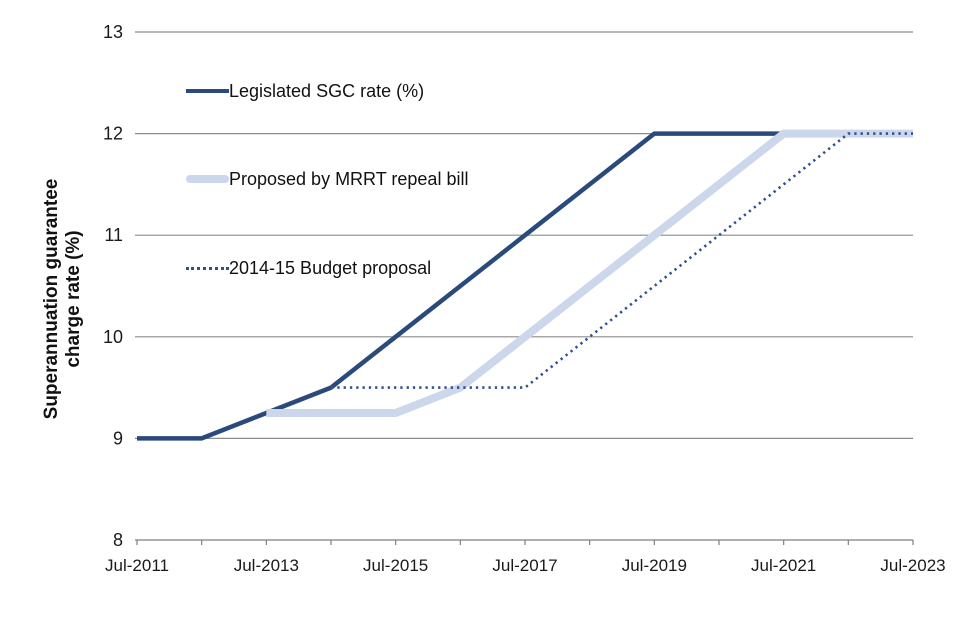 The height and width of the screenshot is (637, 976). What do you see at coordinates (912, 565) in the screenshot?
I see `x-tick-label: Jul-2023` at bounding box center [912, 565].